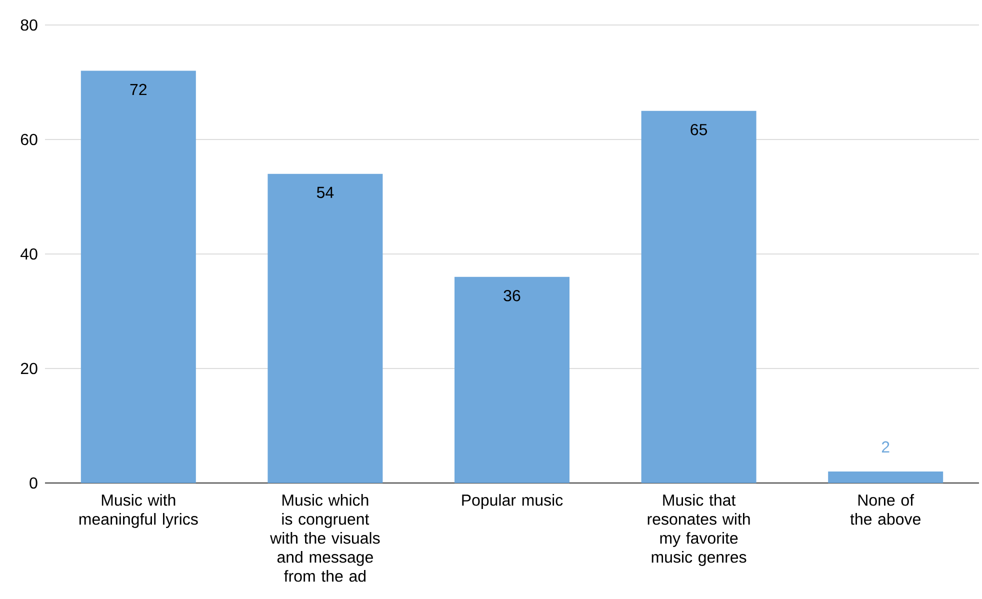 The width and height of the screenshot is (982, 599). I want to click on y-tick-label: 0, so click(34, 483).